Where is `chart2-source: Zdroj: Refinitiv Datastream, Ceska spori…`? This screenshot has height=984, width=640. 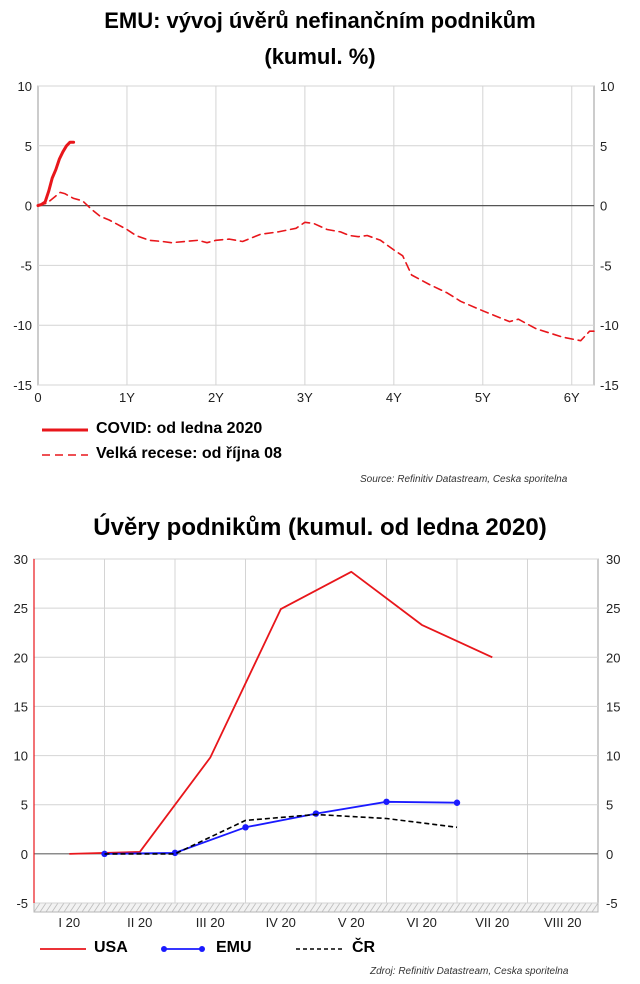
chart2-source: Zdroj: Refinitiv Datastream, Ceska spori… is located at coordinates (469, 971).